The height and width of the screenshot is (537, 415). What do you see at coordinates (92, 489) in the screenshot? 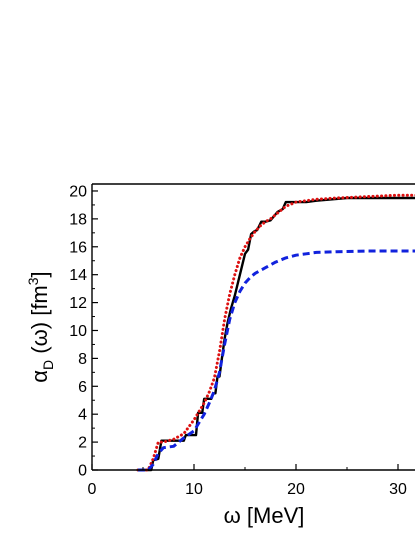
I see `x-tick-label: 0` at bounding box center [92, 489].